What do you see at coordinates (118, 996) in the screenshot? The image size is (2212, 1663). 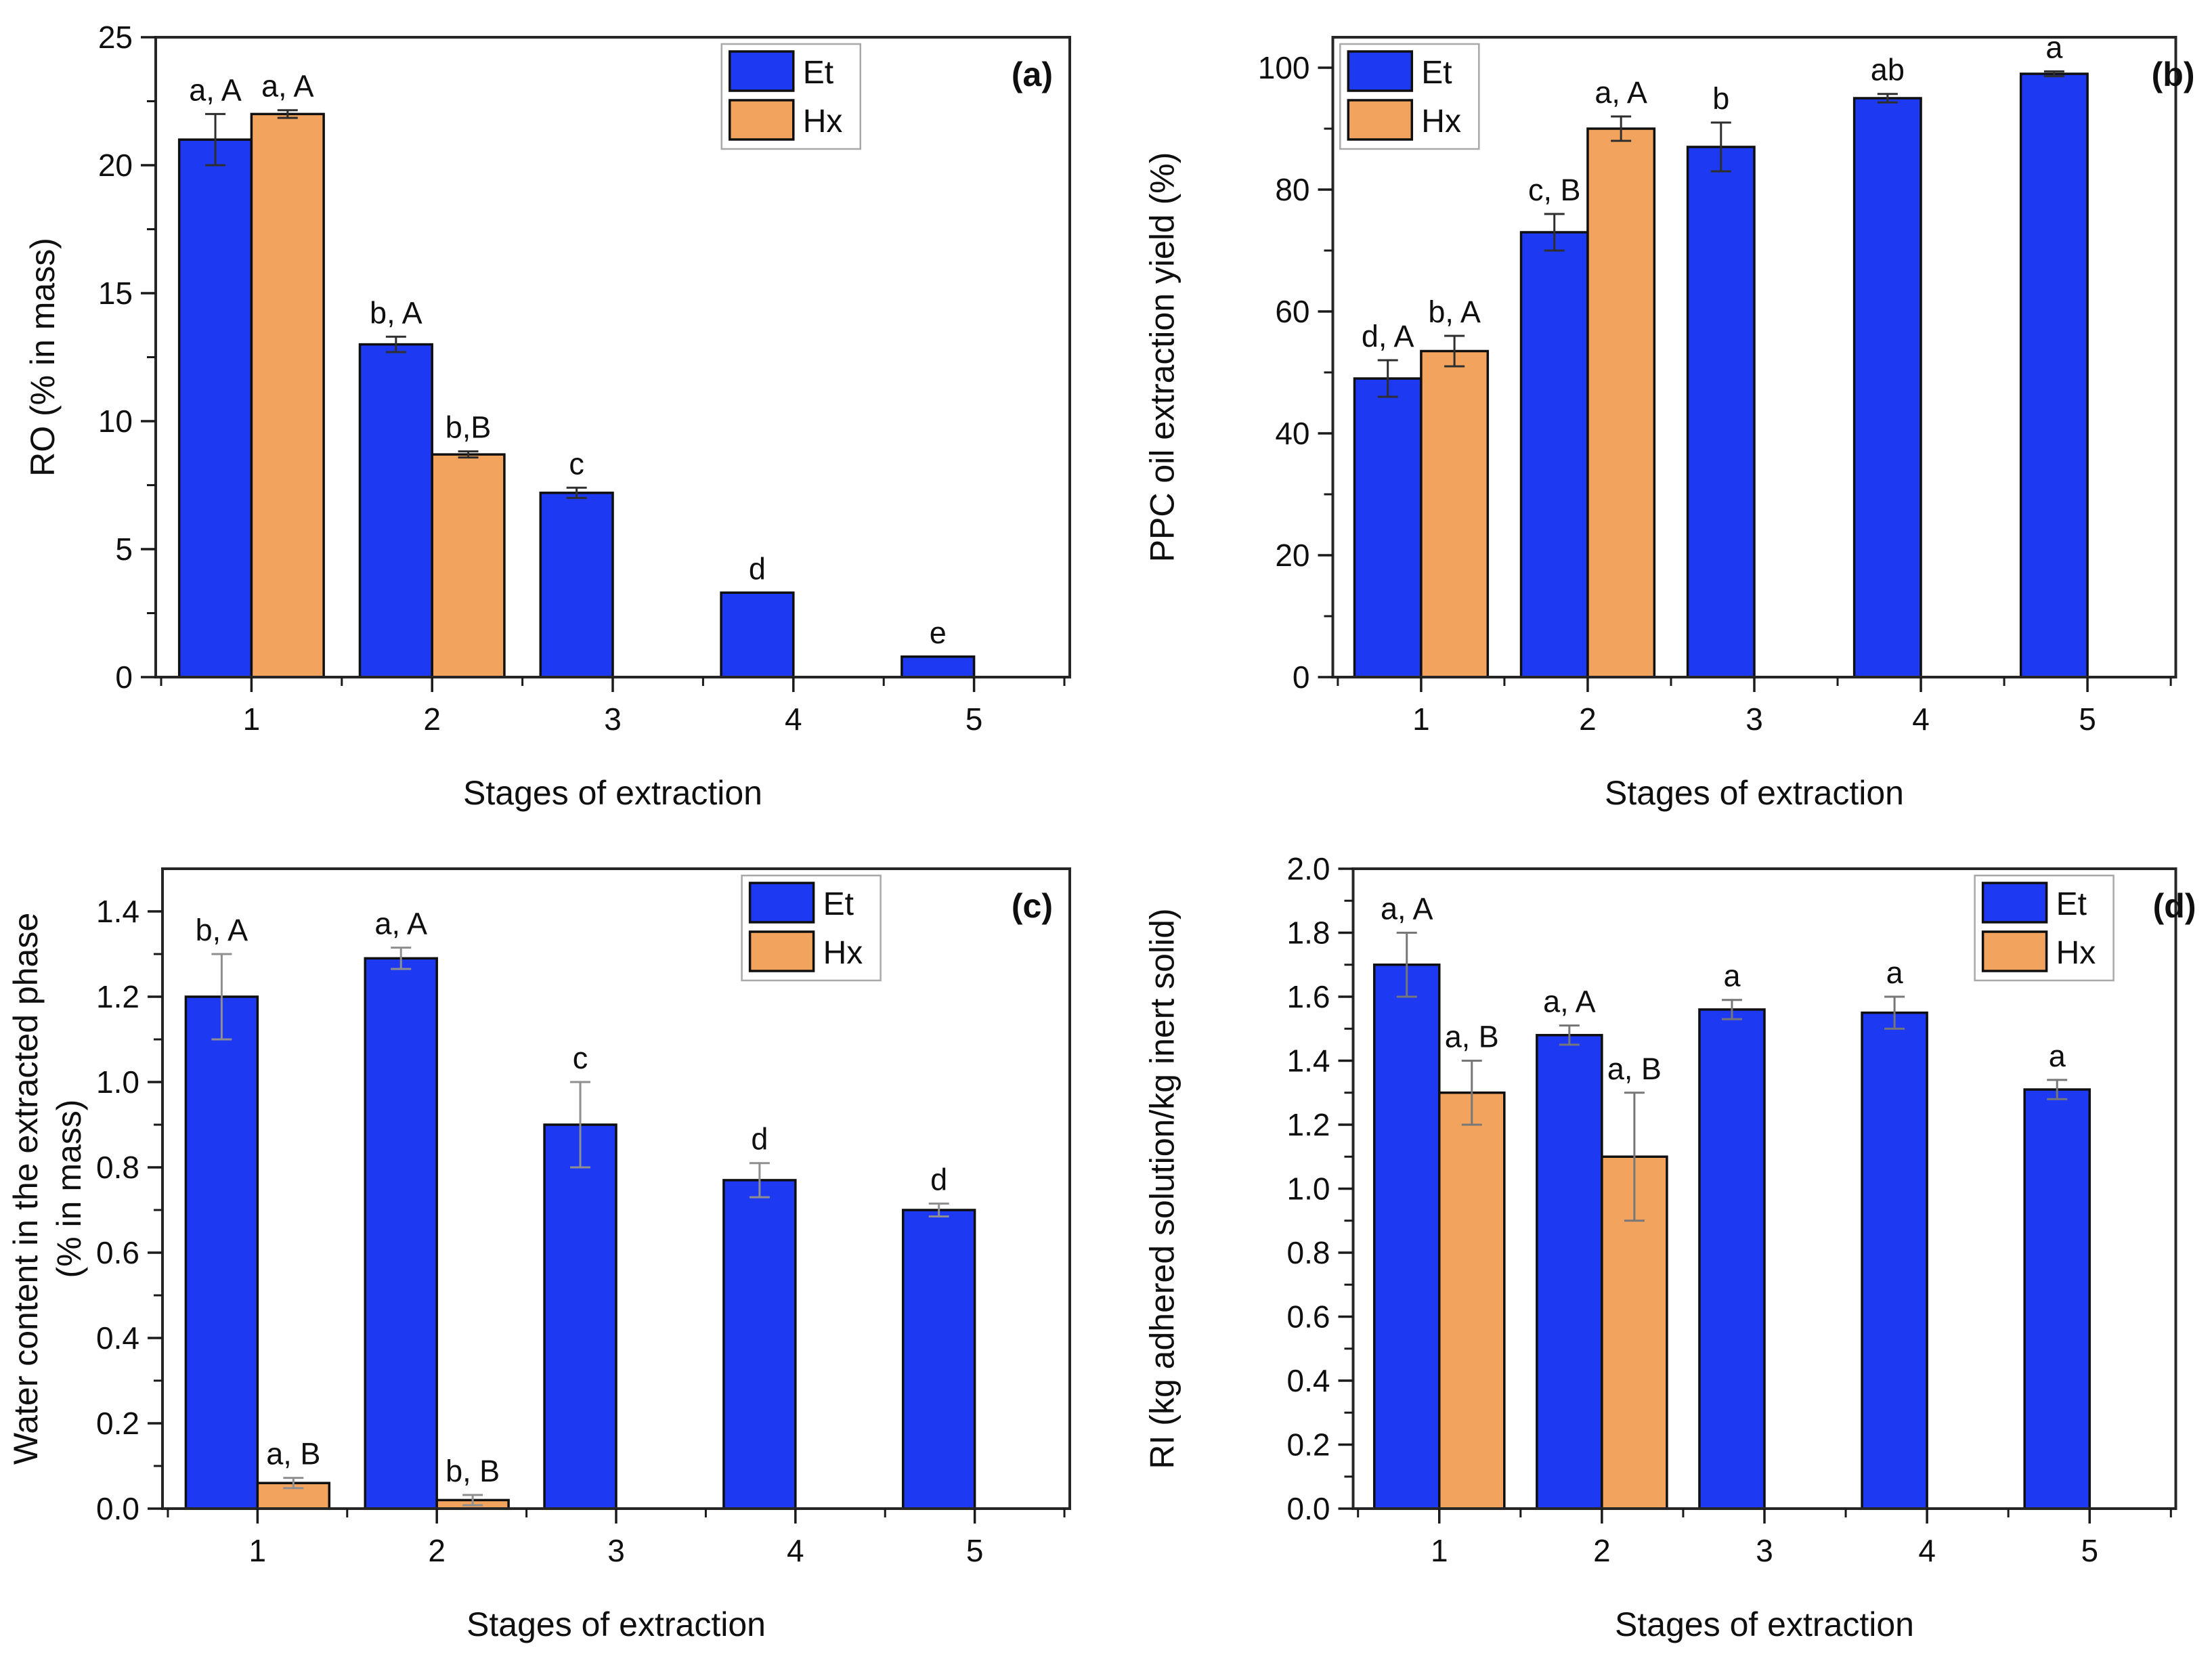 I see `y-tick-label: 1.2` at bounding box center [118, 996].